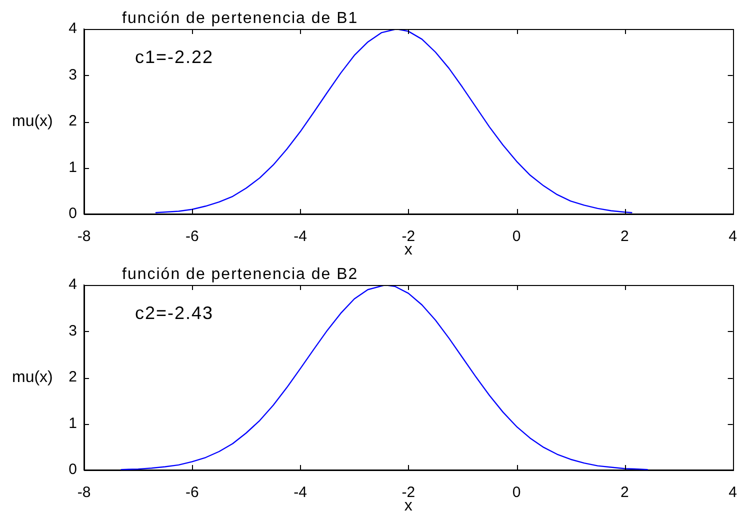  Describe the element at coordinates (174, 312) in the screenshot. I see `annotation: c2=-2.43` at that location.